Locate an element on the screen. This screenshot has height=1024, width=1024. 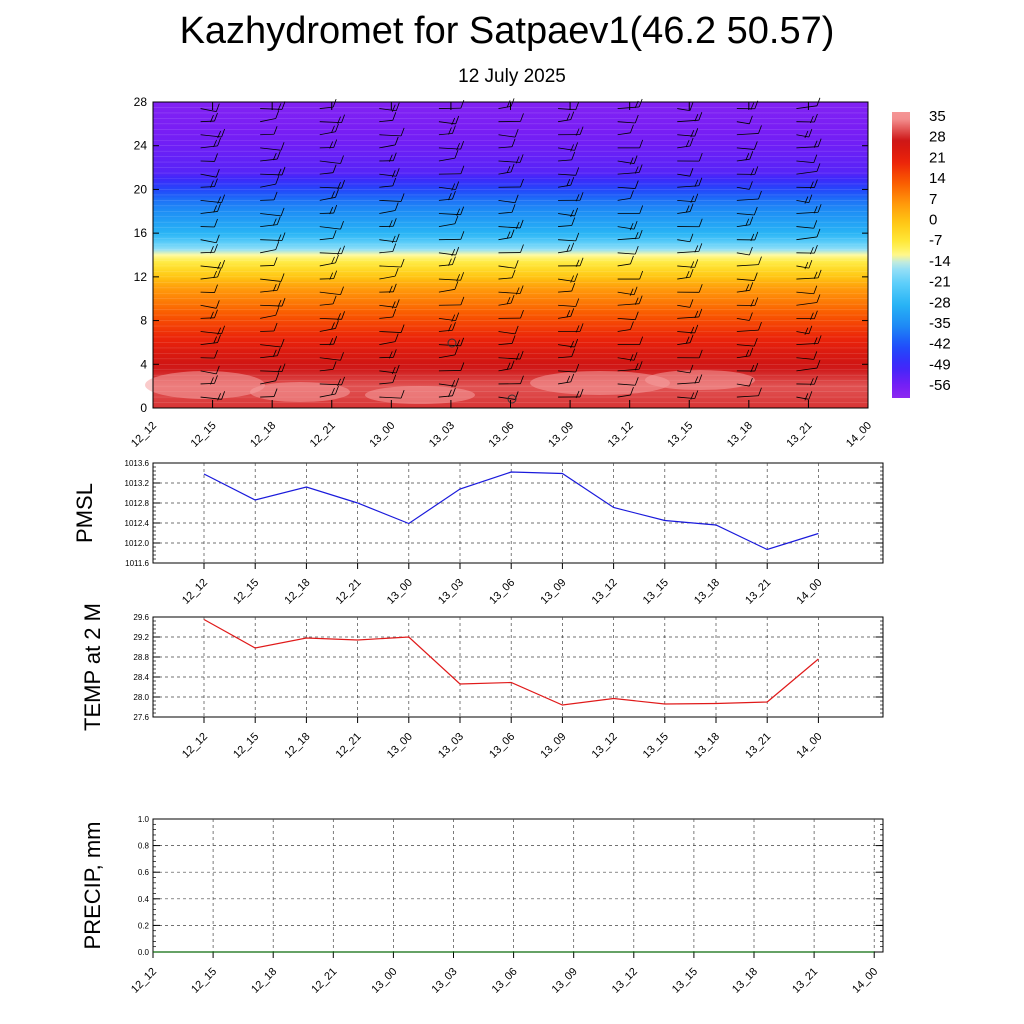
colorbar-label: -7 is located at coordinates (935, 240).